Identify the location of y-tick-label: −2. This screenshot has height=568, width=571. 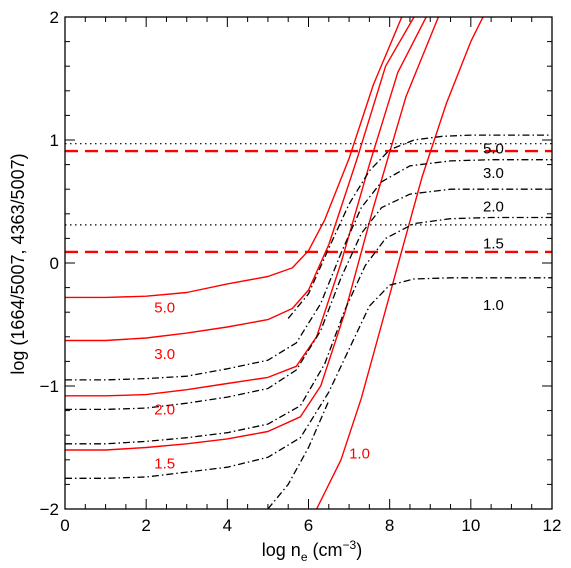
(49, 509).